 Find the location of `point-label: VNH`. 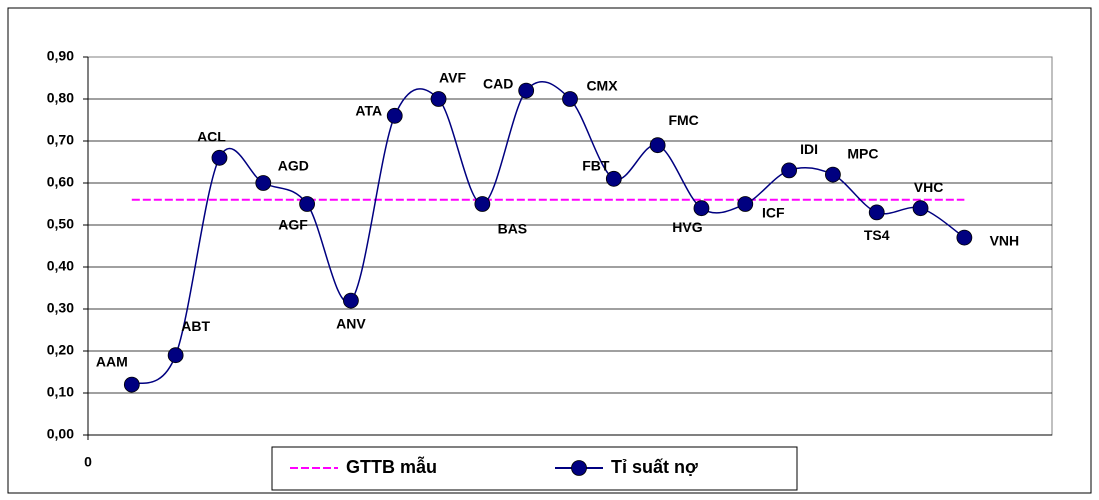

point-label: VNH is located at coordinates (1005, 240).